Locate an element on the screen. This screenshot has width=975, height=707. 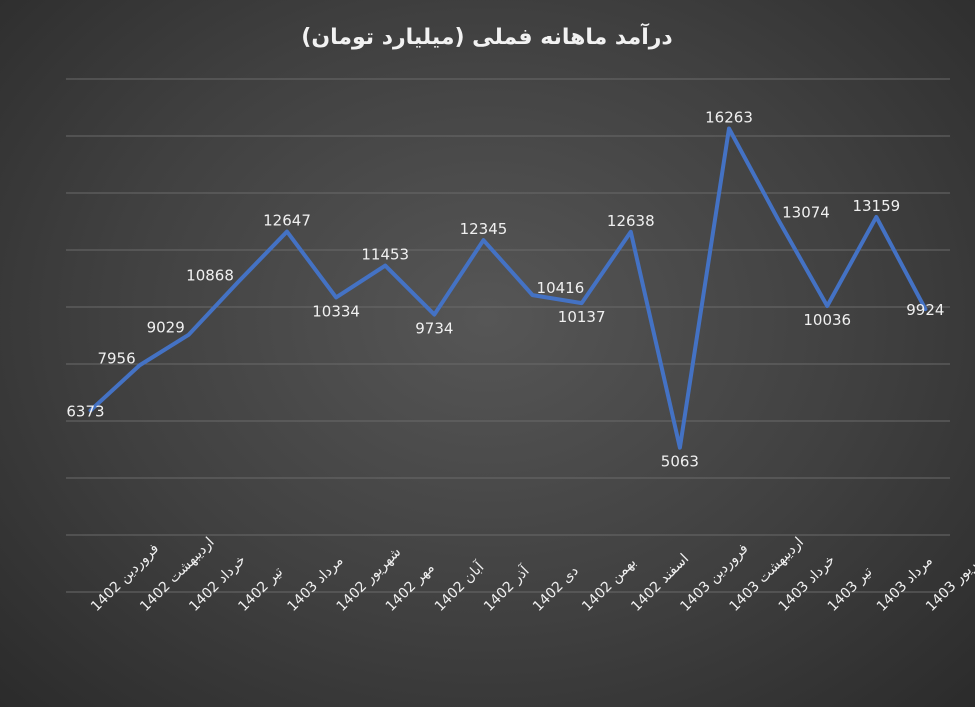
x-tick-label: آبان 1402 is located at coordinates (459, 586).